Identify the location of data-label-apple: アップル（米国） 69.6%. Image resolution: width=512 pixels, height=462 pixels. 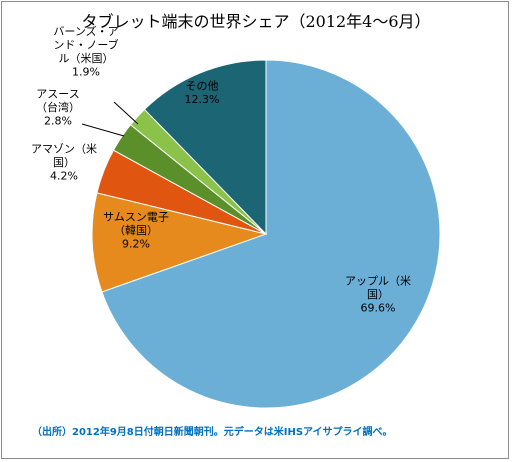
(378, 295).